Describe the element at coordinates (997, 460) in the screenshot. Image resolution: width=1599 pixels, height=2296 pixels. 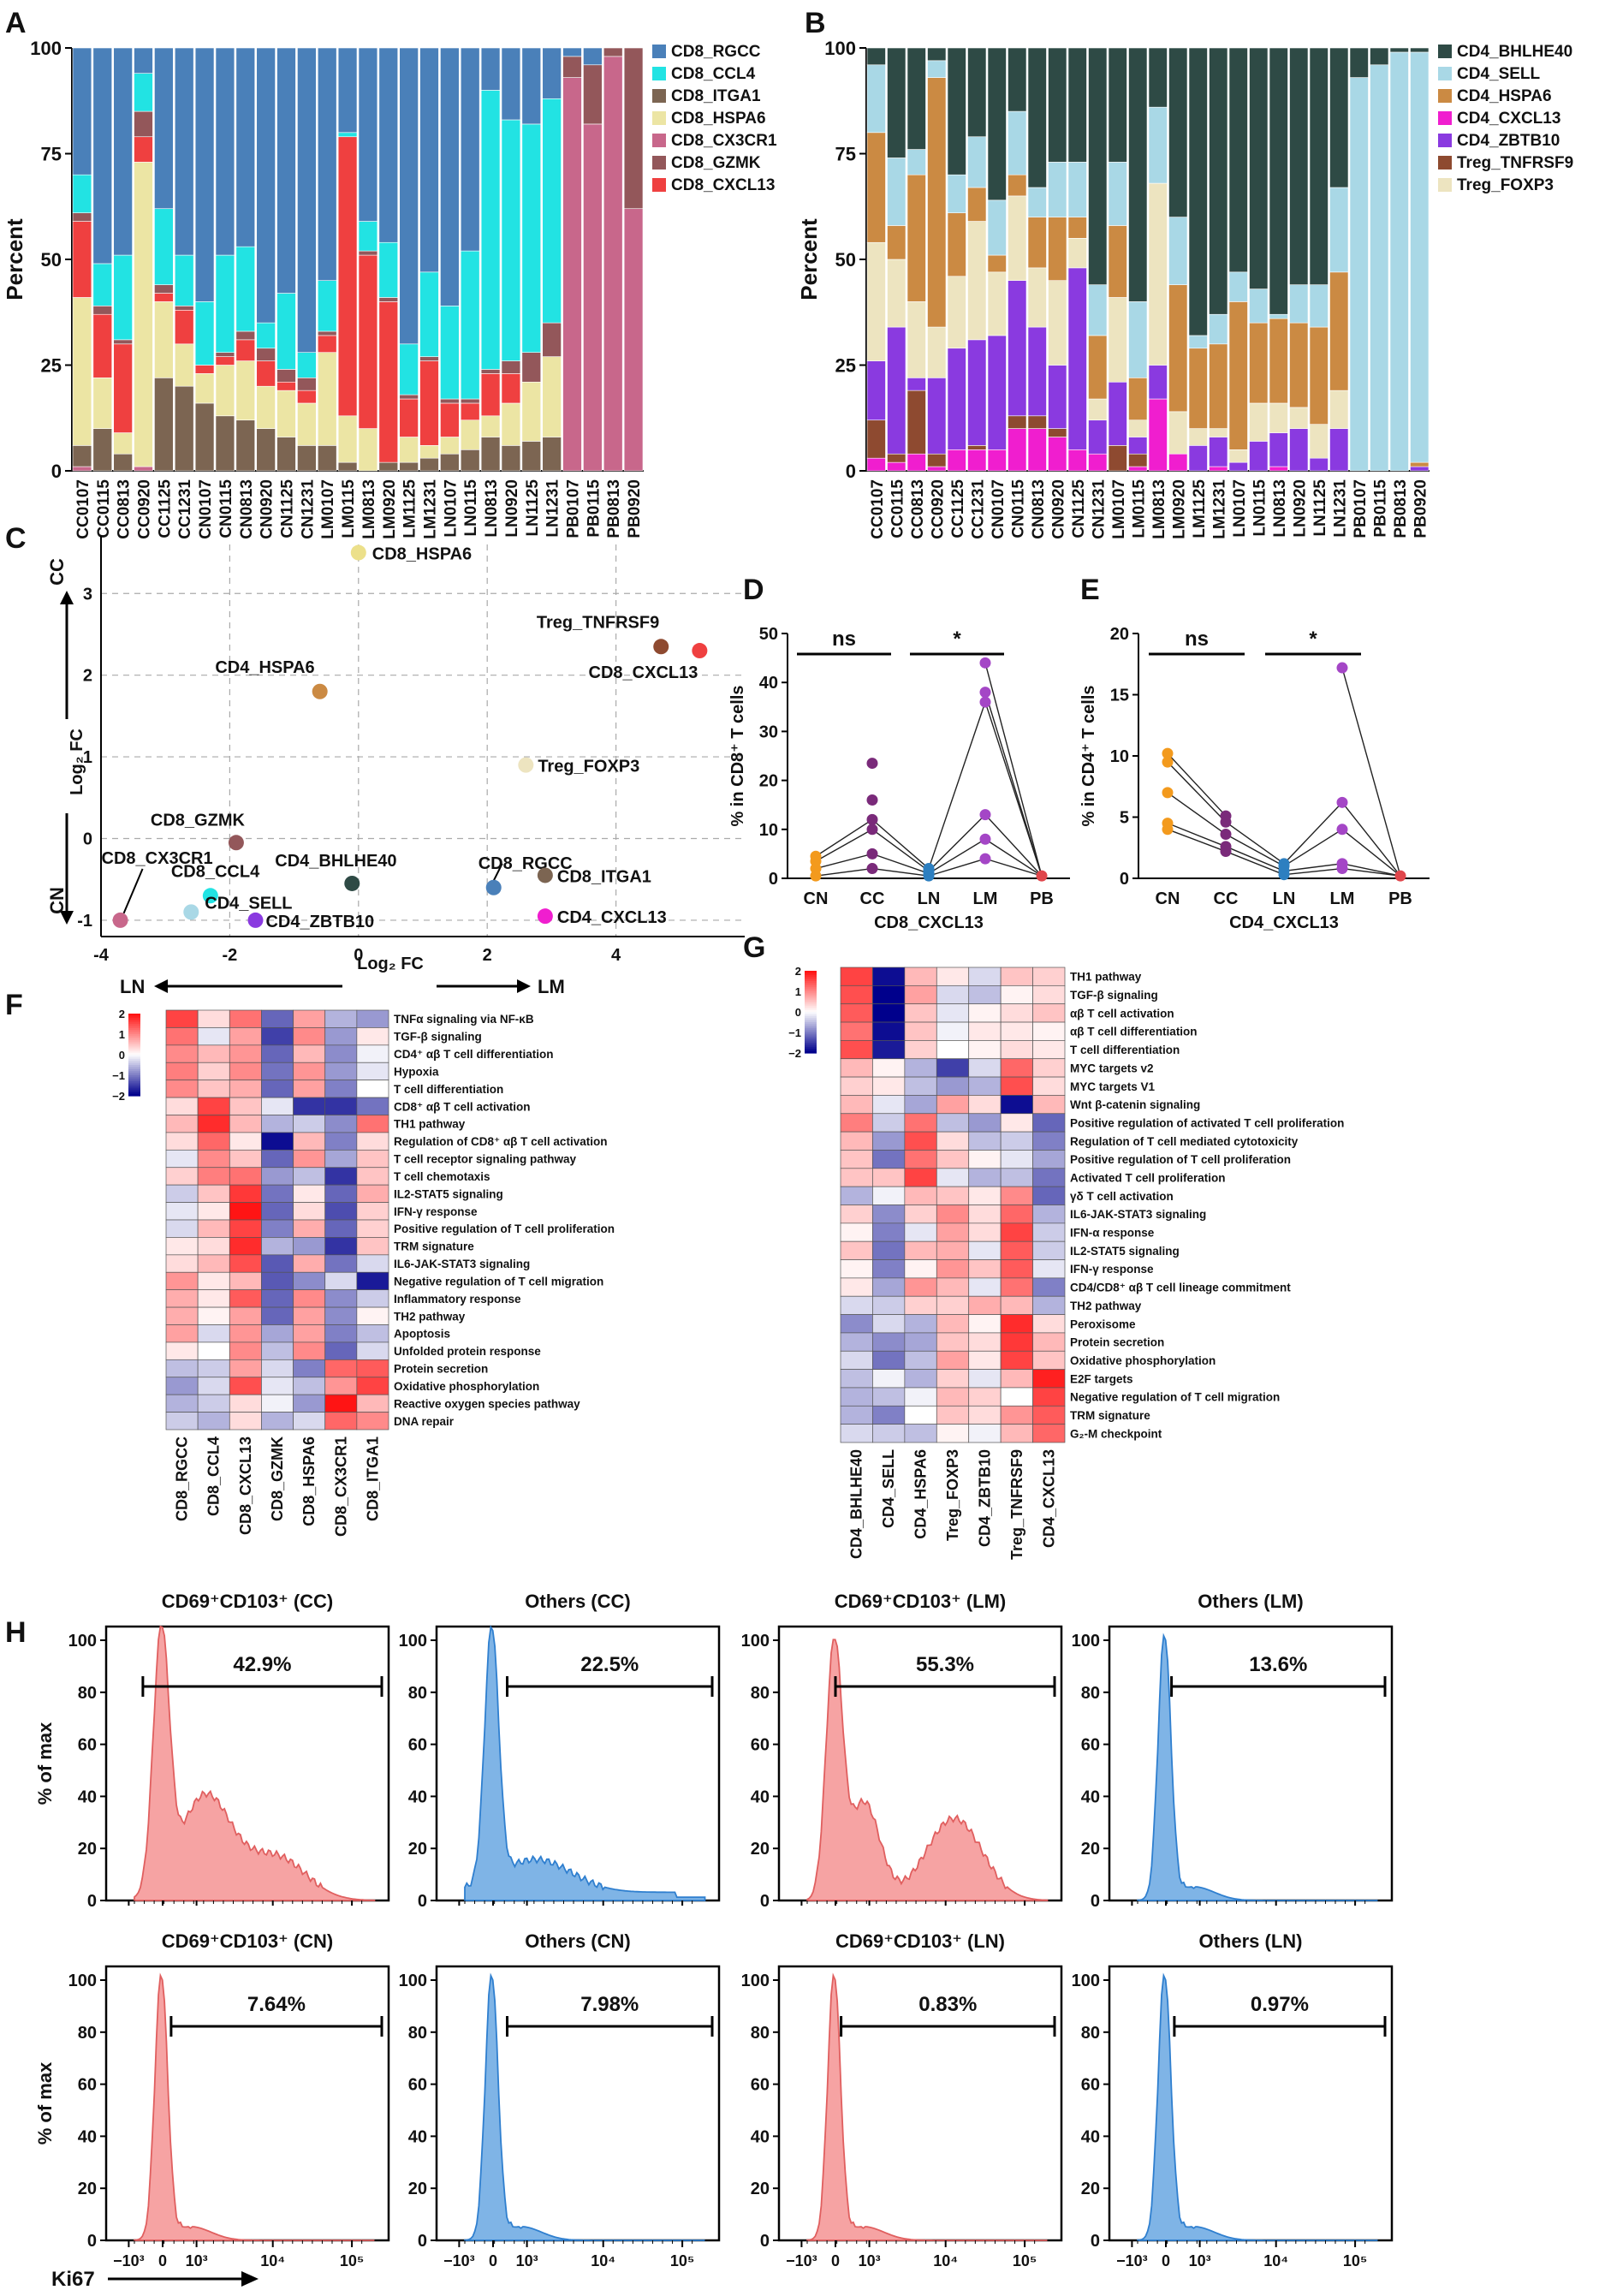
I see `bar-segment-CN0107-CD4_CXCL13` at that location.